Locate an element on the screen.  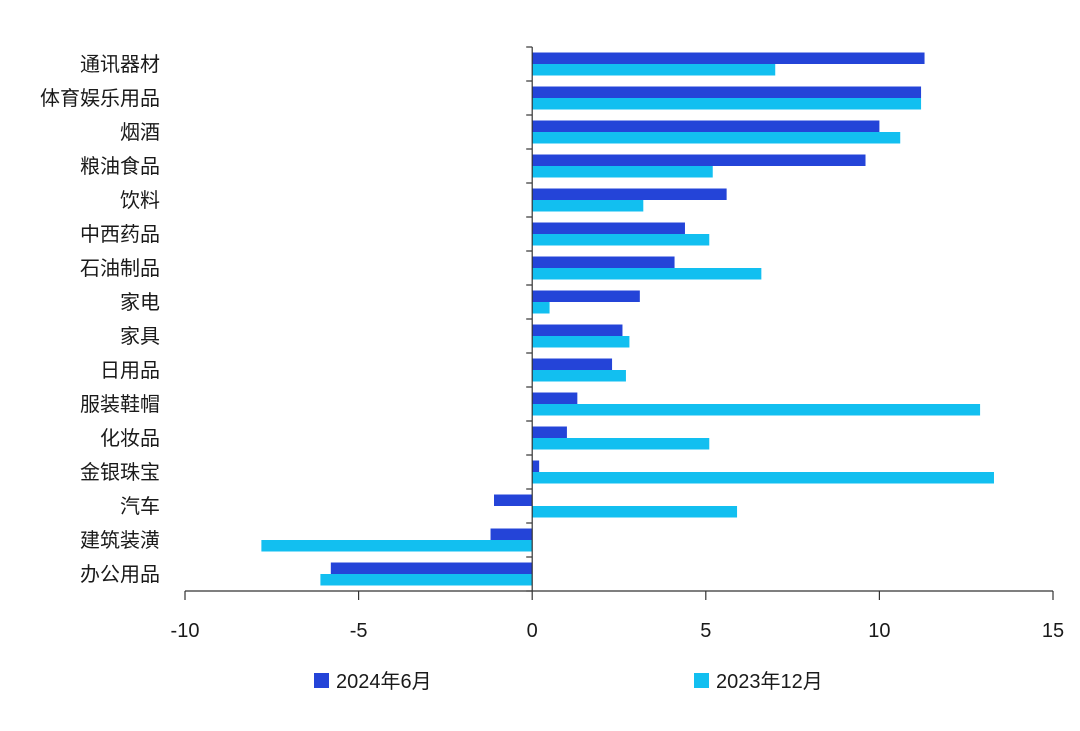
legend-label: 2023年12月 is located at coordinates (769, 681).